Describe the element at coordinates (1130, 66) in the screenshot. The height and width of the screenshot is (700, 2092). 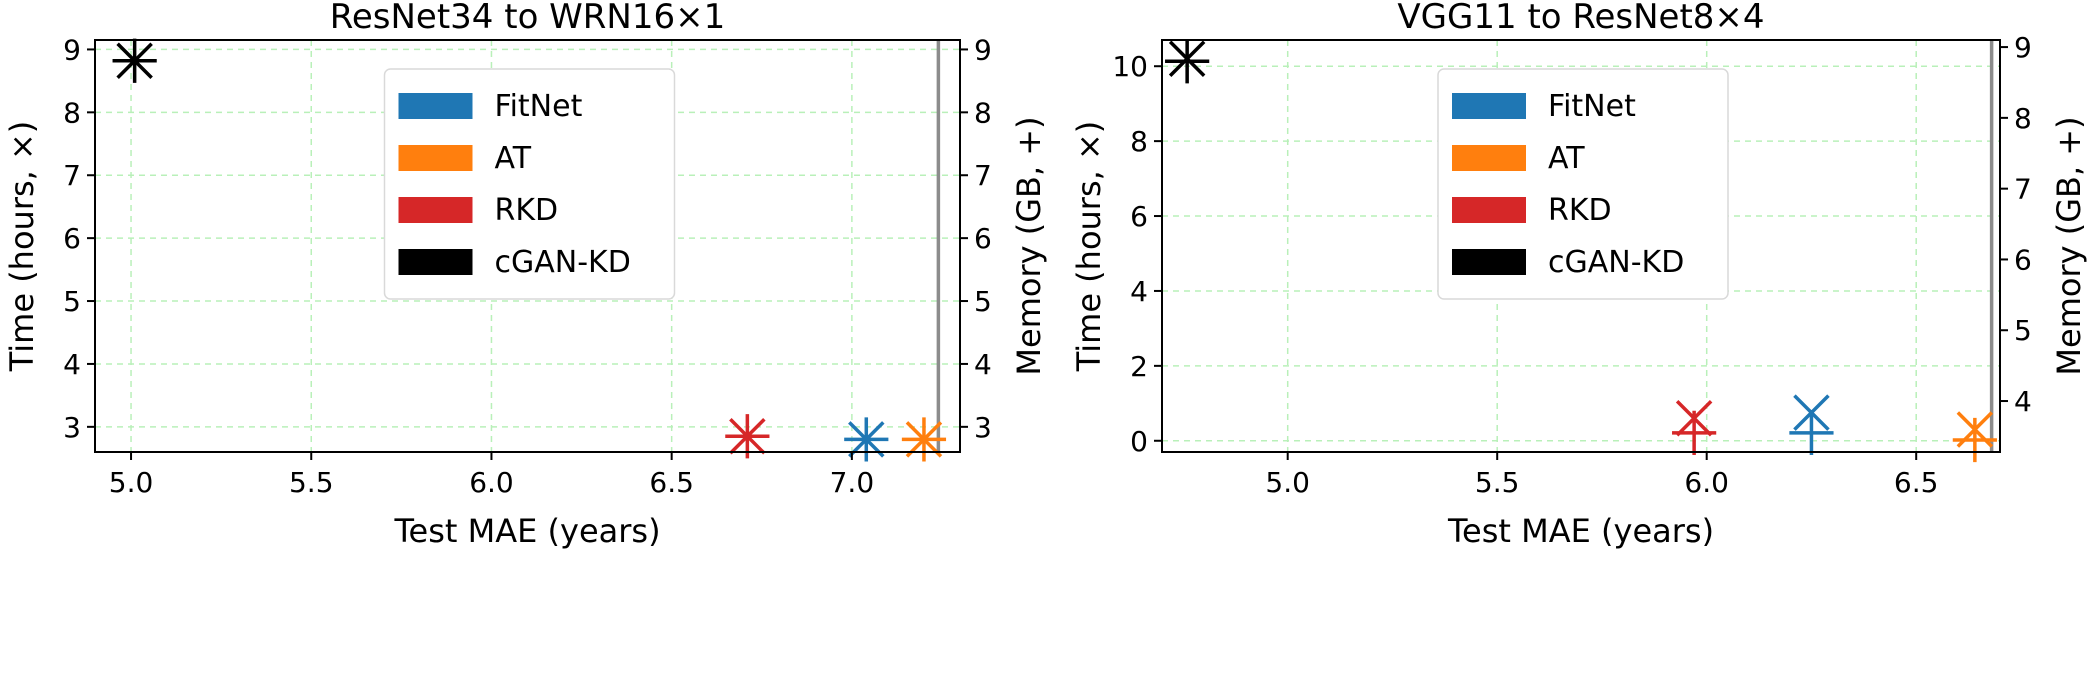
I see `y-tick-label: 10` at that location.